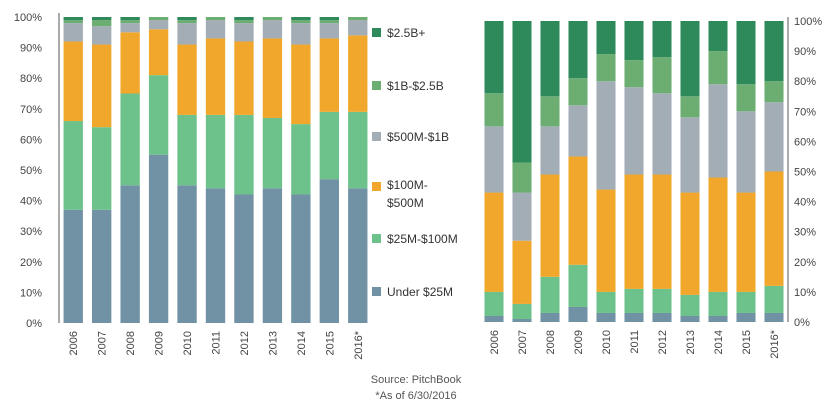 The image size is (832, 419). Describe the element at coordinates (215, 19) in the screenshot. I see `bar-segment-1b-2-5b-2011` at that location.